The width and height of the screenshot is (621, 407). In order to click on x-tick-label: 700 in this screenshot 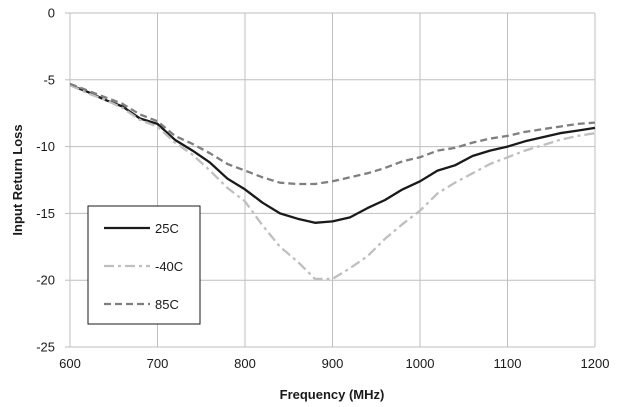, I will do `click(158, 363)`.